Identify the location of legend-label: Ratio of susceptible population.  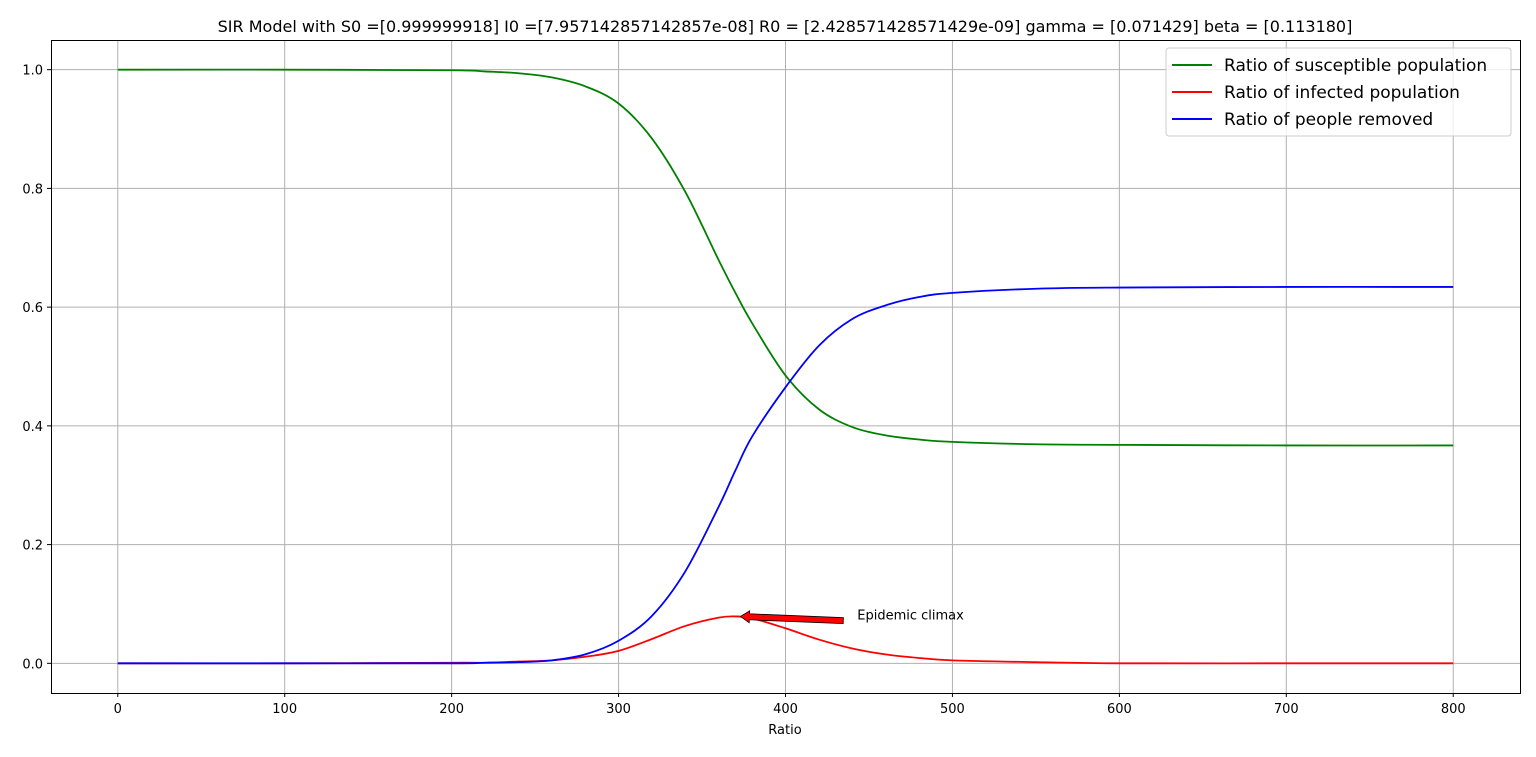
(1355, 66).